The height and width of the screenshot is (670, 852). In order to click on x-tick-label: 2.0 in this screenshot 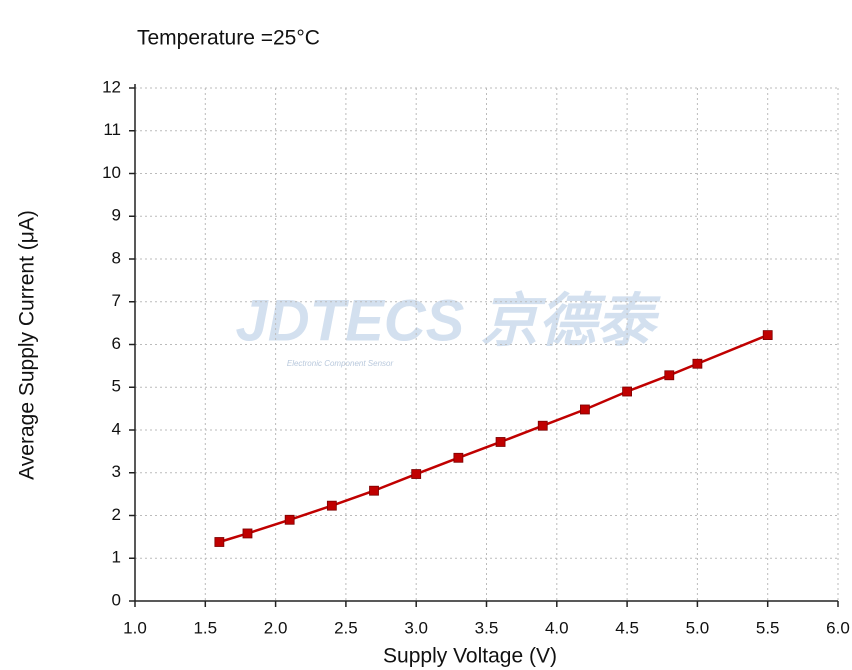, I will do `click(276, 627)`.